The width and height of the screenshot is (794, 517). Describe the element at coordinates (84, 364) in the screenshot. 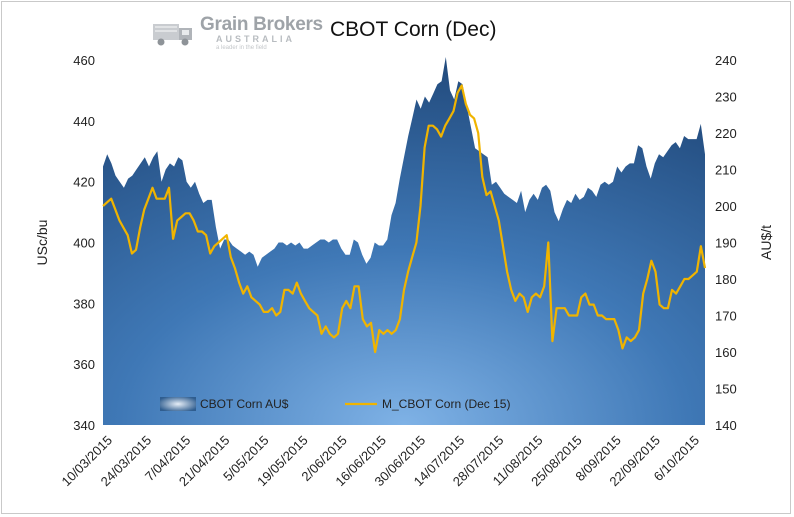

I see `y-left-tick-label: 360` at that location.